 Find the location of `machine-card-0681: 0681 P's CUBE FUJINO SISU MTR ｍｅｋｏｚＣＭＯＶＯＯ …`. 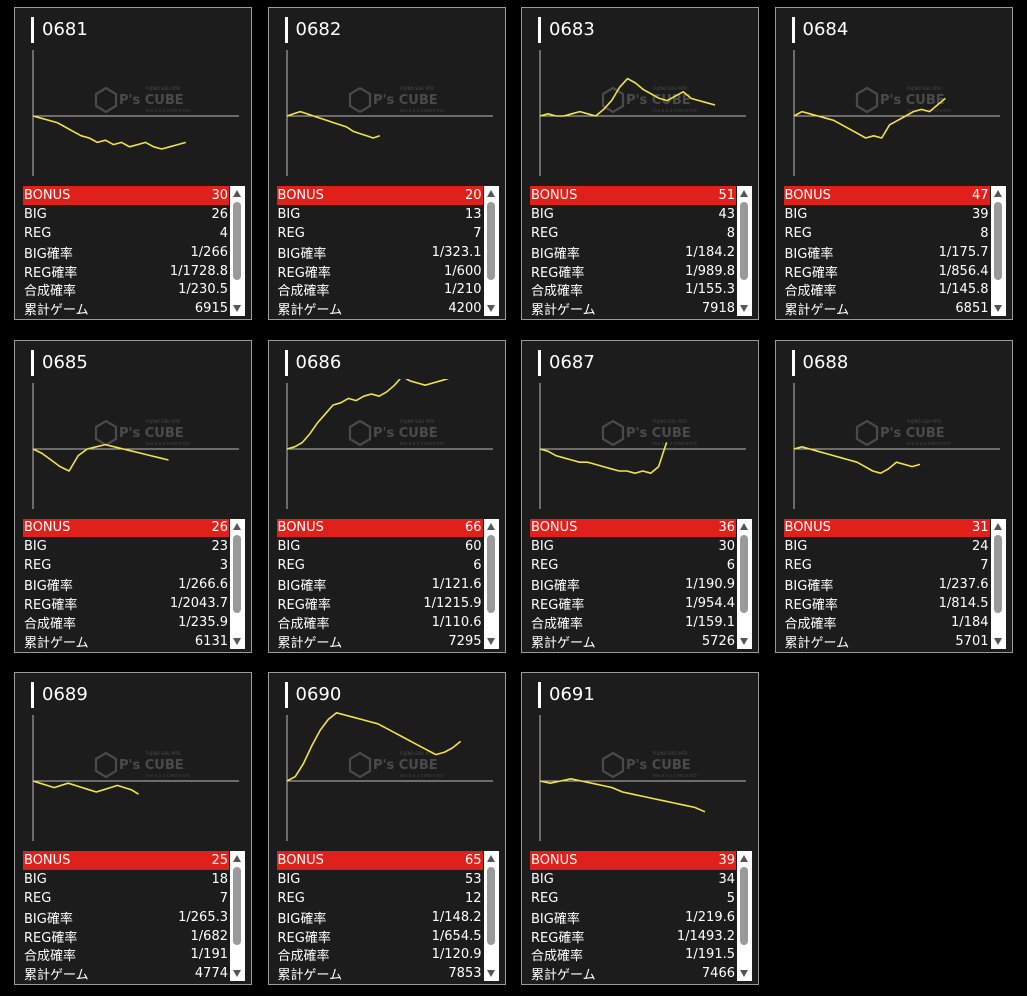

machine-card-0681: 0681 P's CUBE FUJINO SISU MTR ｍｅｋｏｚＣＭＯＶＯＯ … is located at coordinates (133, 163).